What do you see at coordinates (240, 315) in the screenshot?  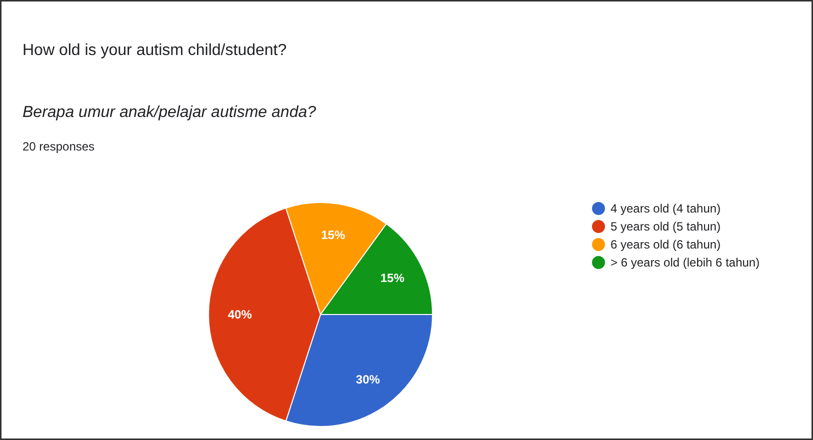 I see `data-label: 40%` at bounding box center [240, 315].